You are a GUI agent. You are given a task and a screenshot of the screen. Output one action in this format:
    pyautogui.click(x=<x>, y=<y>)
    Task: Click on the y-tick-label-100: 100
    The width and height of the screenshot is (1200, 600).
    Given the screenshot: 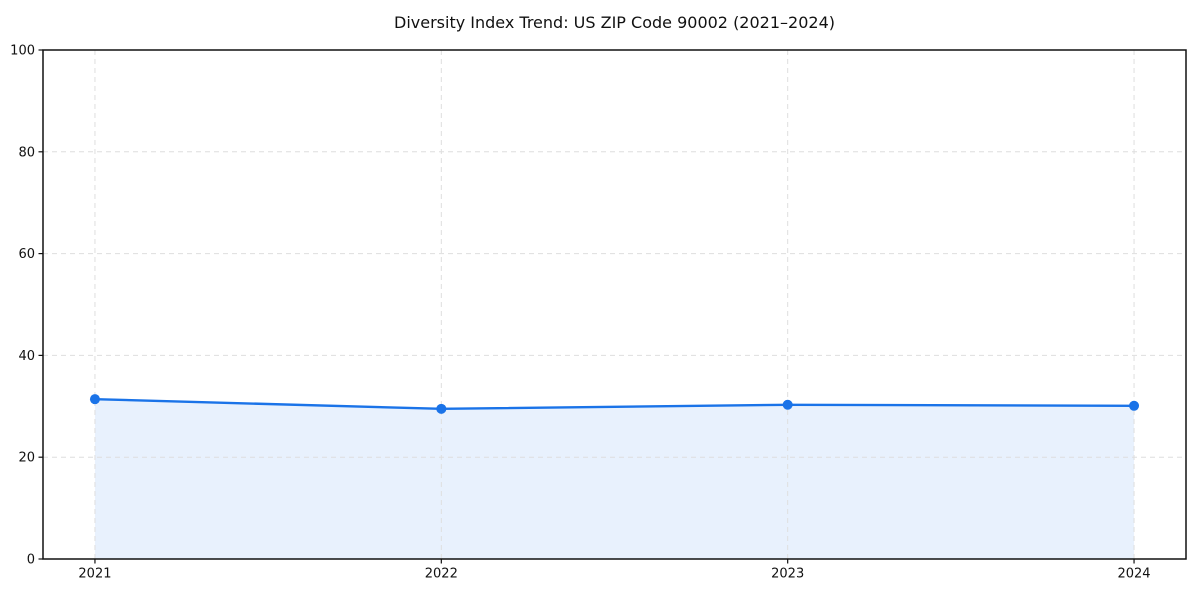 What is the action you would take?
    pyautogui.click(x=22, y=51)
    